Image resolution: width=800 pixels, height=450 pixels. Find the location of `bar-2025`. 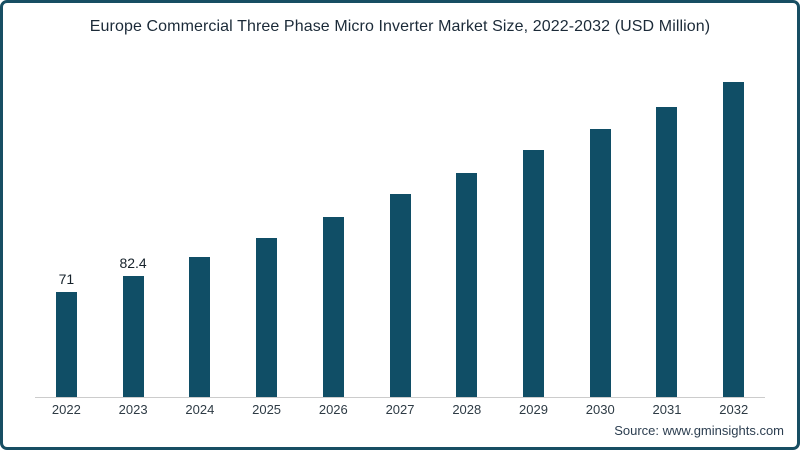

bar-2025 is located at coordinates (267, 317).